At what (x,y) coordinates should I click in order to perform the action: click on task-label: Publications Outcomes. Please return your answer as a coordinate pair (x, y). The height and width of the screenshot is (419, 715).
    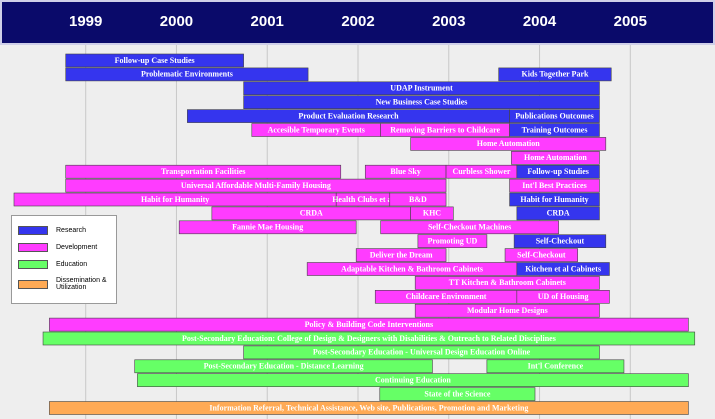
    Looking at the image, I should click on (554, 115).